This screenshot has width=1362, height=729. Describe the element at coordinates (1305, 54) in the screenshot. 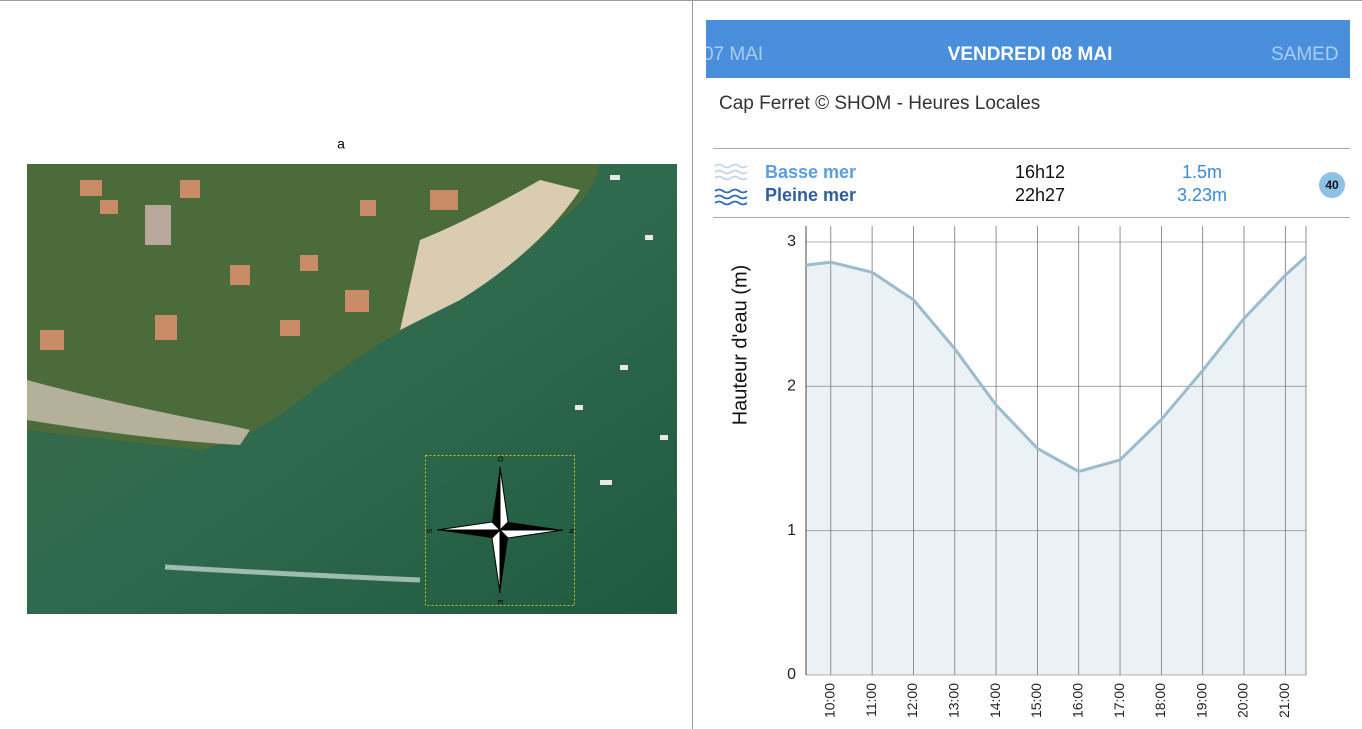

I see `next-day: SAMED` at that location.